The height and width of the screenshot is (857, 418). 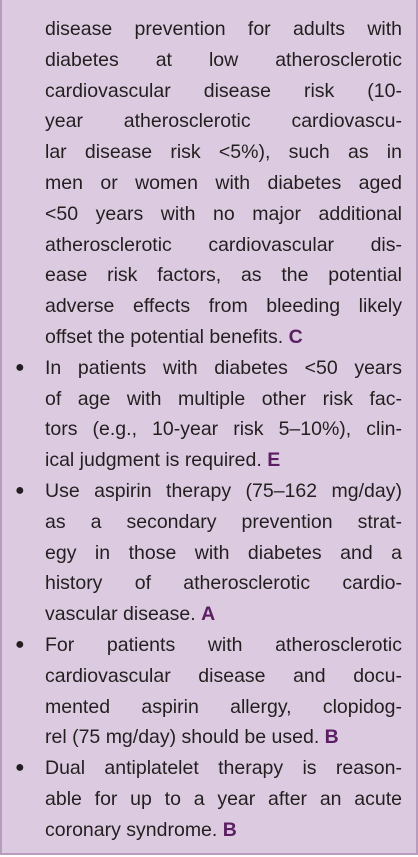 I want to click on text-line: as a secondary prevention strat-, so click(x=223, y=522).